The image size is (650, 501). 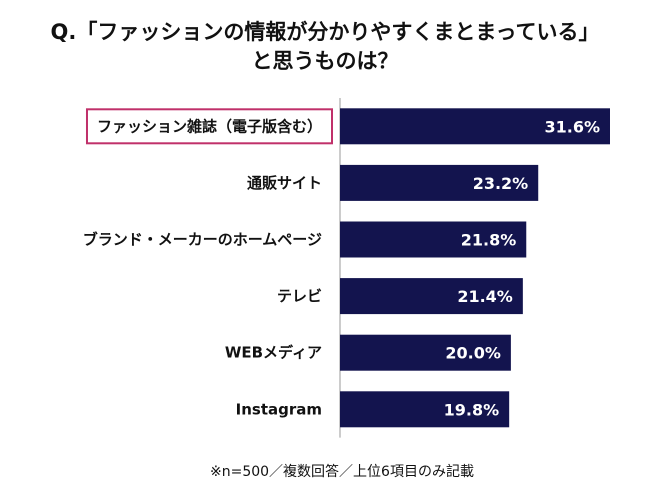 I want to click on category-label-5: Instagram, so click(x=279, y=409).